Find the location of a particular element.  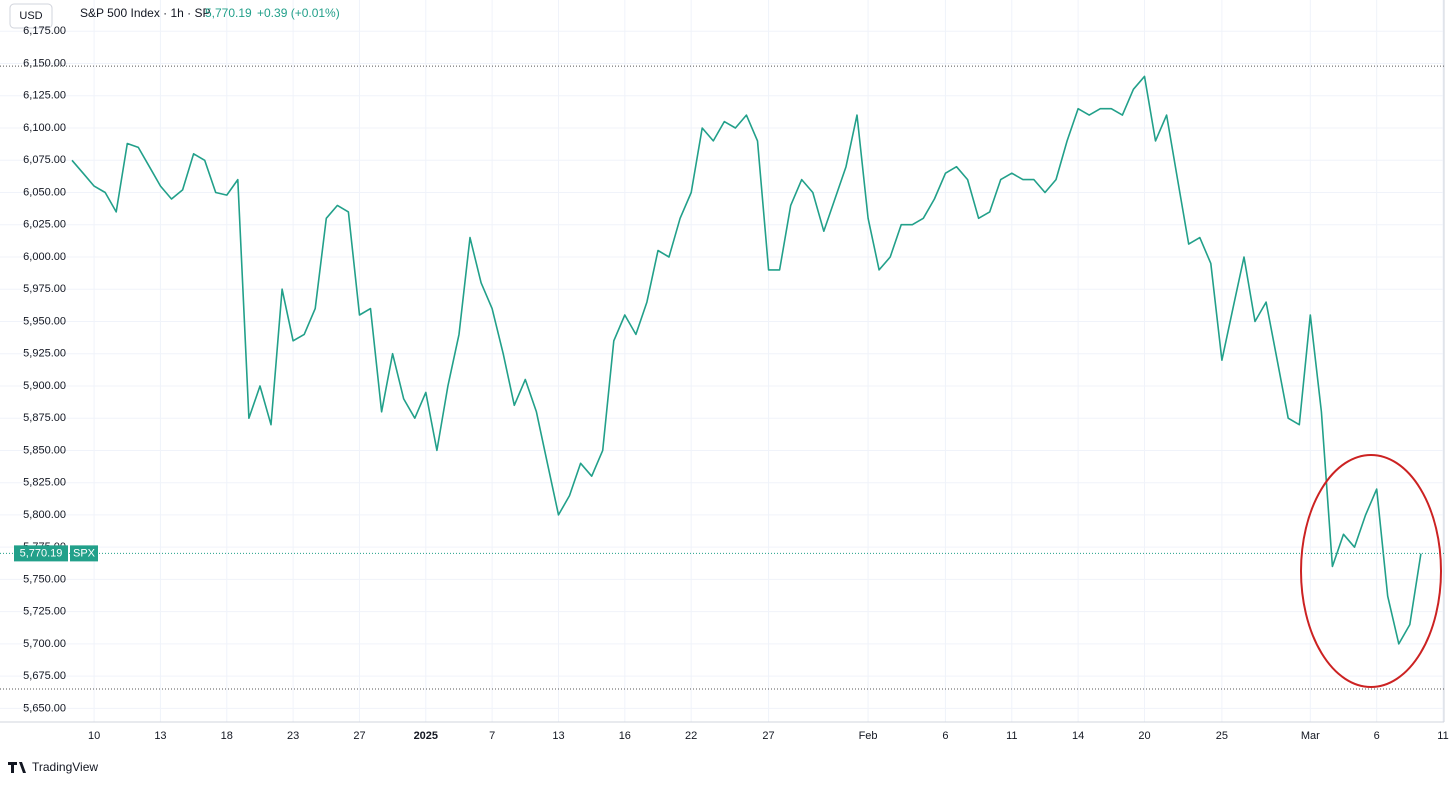

y-tick-label: 6,025.00 is located at coordinates (44, 225).